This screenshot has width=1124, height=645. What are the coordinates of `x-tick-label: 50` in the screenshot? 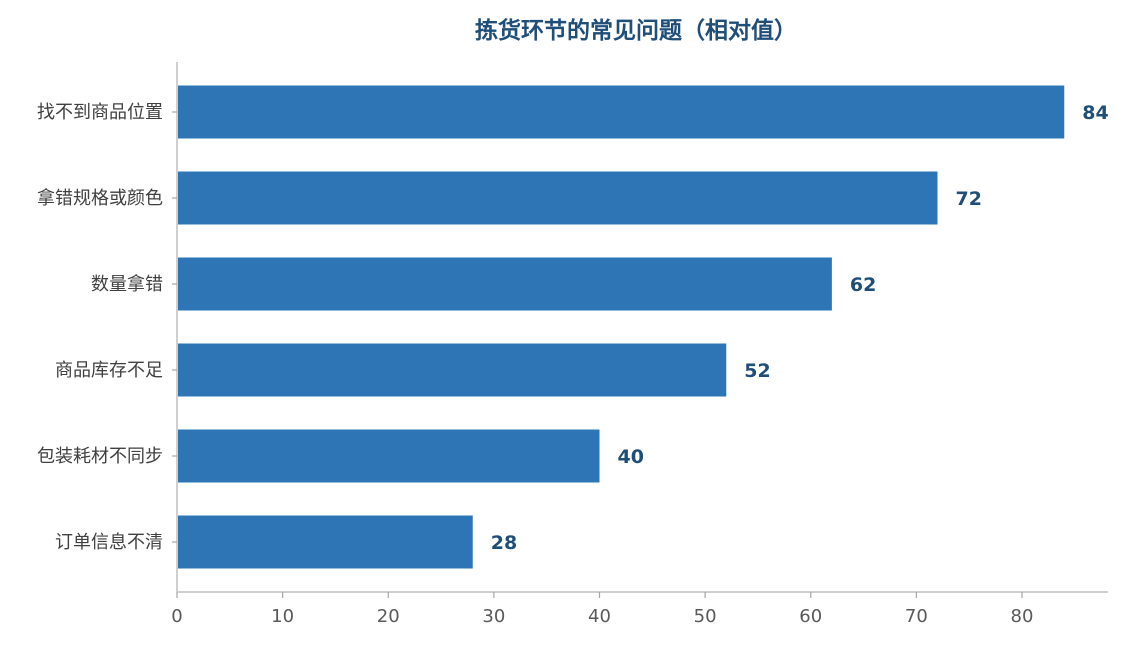 It's located at (705, 616).